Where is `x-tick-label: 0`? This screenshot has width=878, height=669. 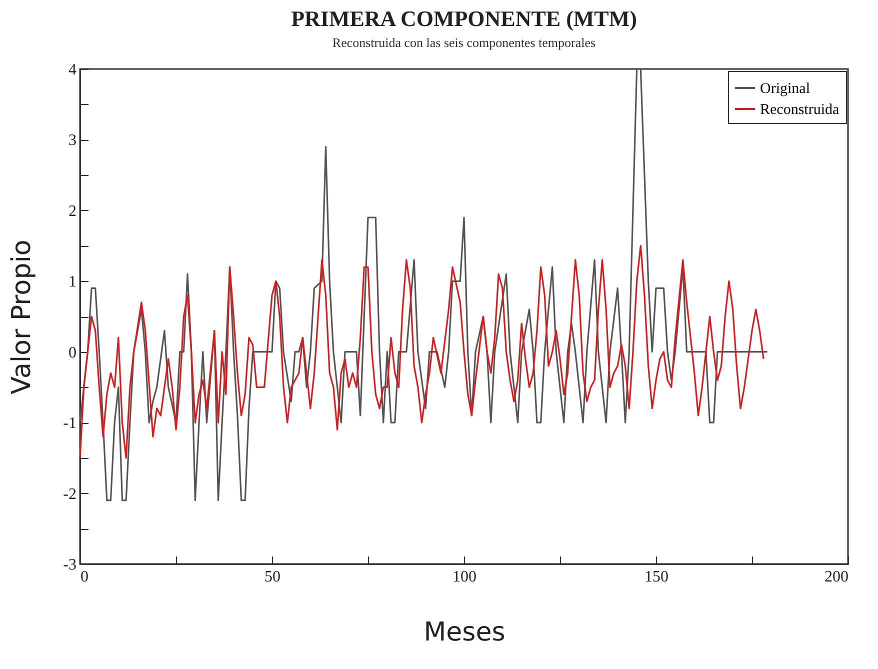
x-tick-label: 0 is located at coordinates (84, 577).